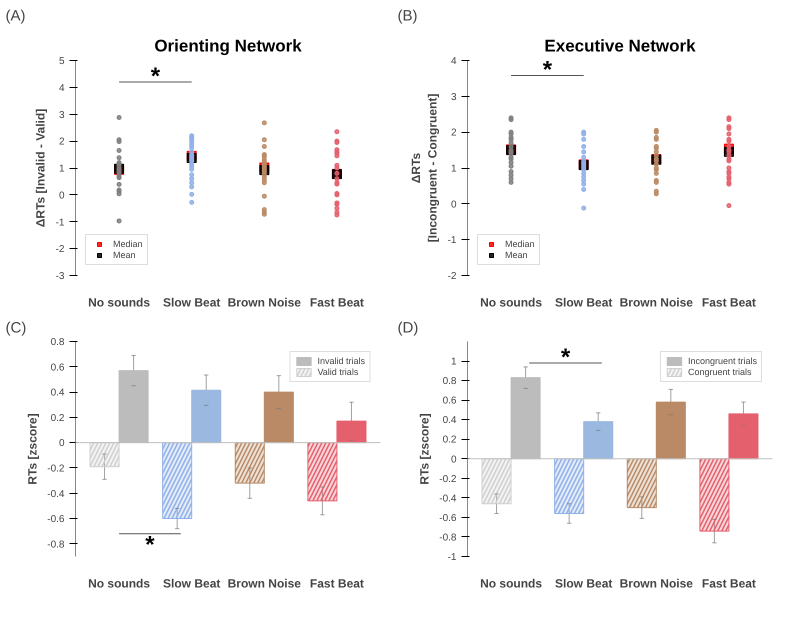 This screenshot has height=639, width=800. What do you see at coordinates (341, 361) in the screenshot?
I see `legend-label: Invalid trials` at bounding box center [341, 361].